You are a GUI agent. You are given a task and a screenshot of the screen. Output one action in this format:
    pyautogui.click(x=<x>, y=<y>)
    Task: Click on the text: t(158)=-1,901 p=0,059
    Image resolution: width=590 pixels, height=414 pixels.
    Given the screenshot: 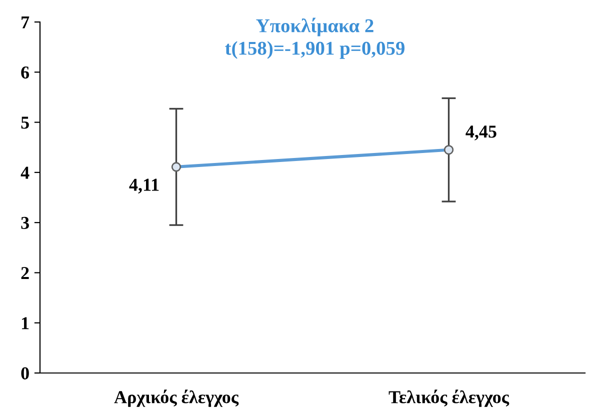 What is the action you would take?
    pyautogui.click(x=314, y=50)
    